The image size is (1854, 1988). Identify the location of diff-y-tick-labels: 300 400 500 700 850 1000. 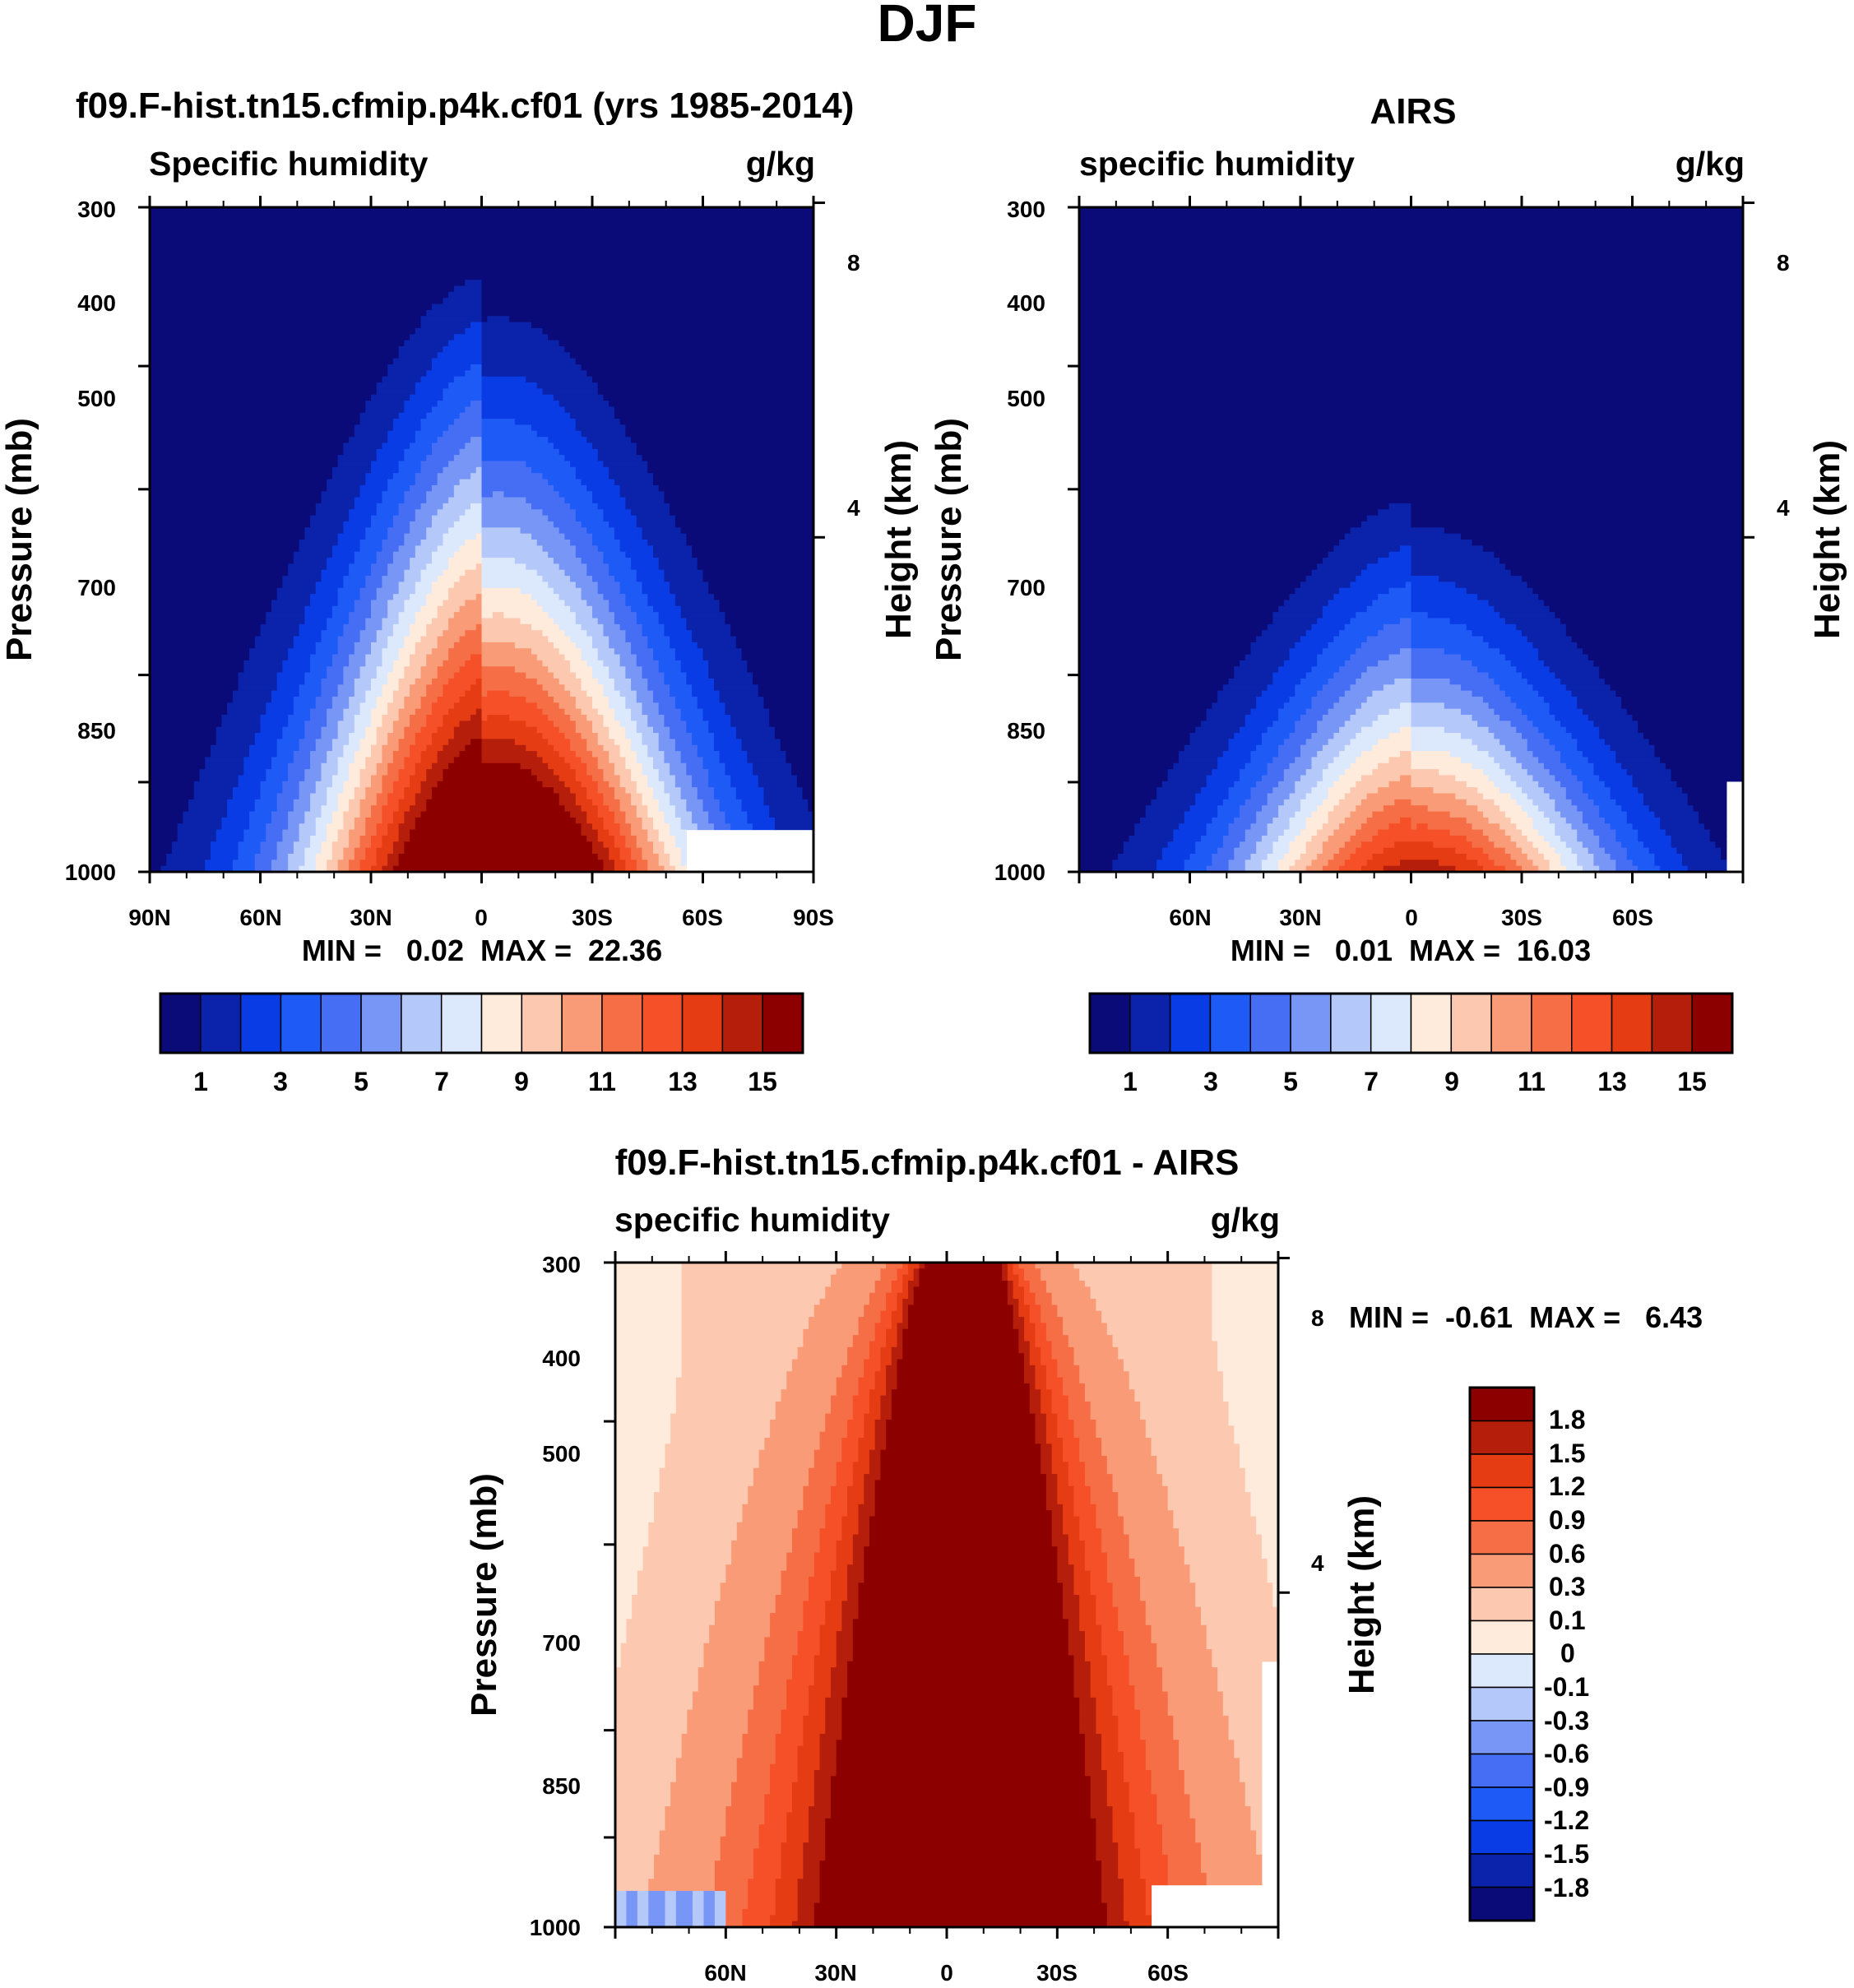
(555, 1596).